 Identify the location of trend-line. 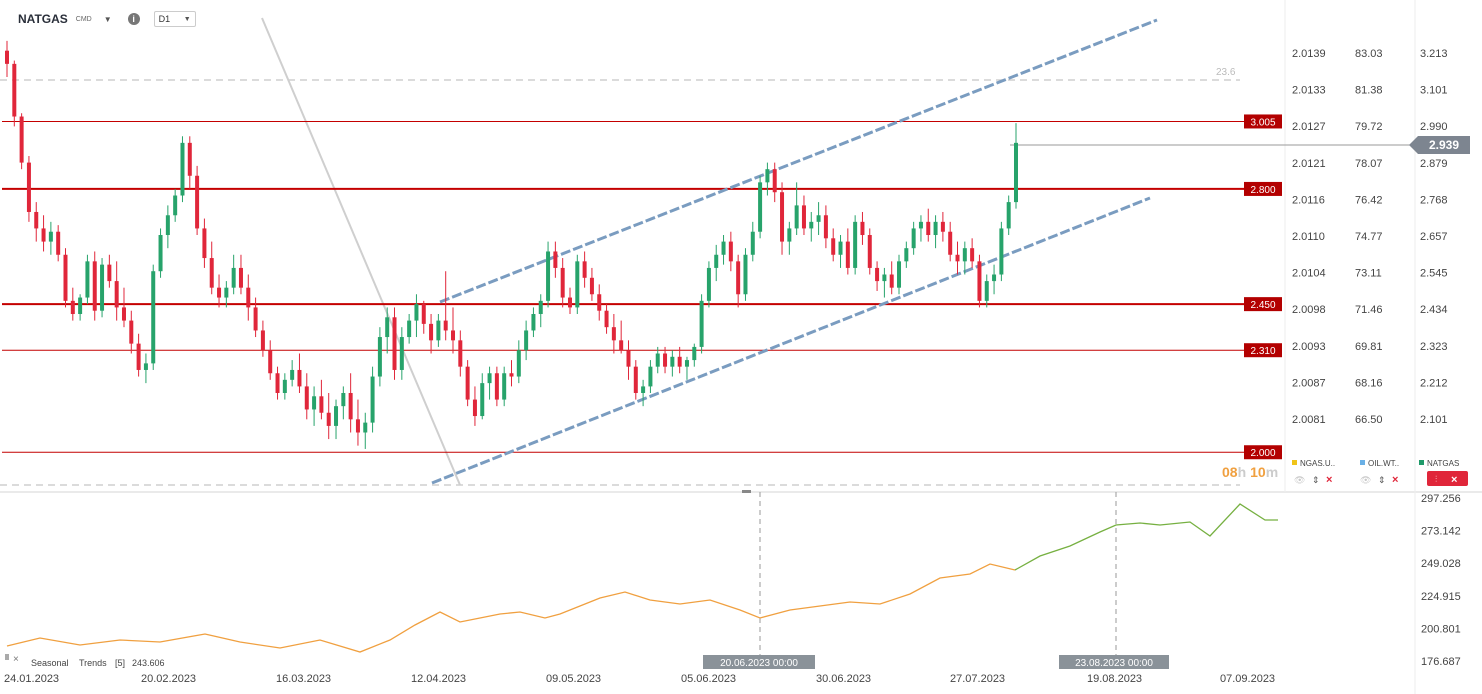
(361, 251).